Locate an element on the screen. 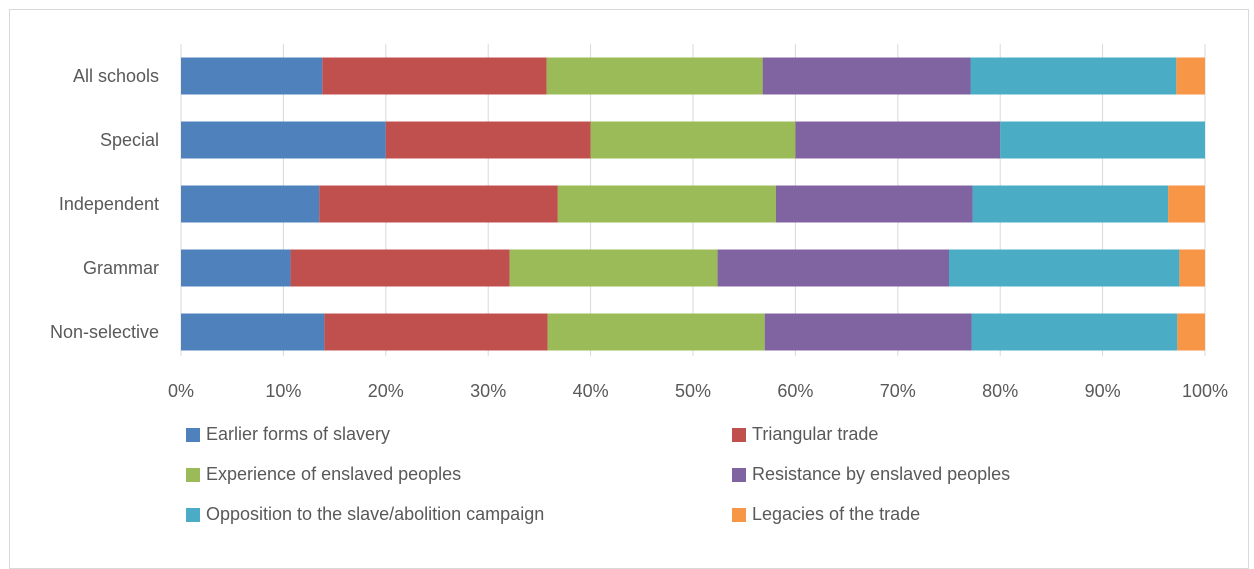  legend-item: Experience of enslaved peoples is located at coordinates (323, 474).